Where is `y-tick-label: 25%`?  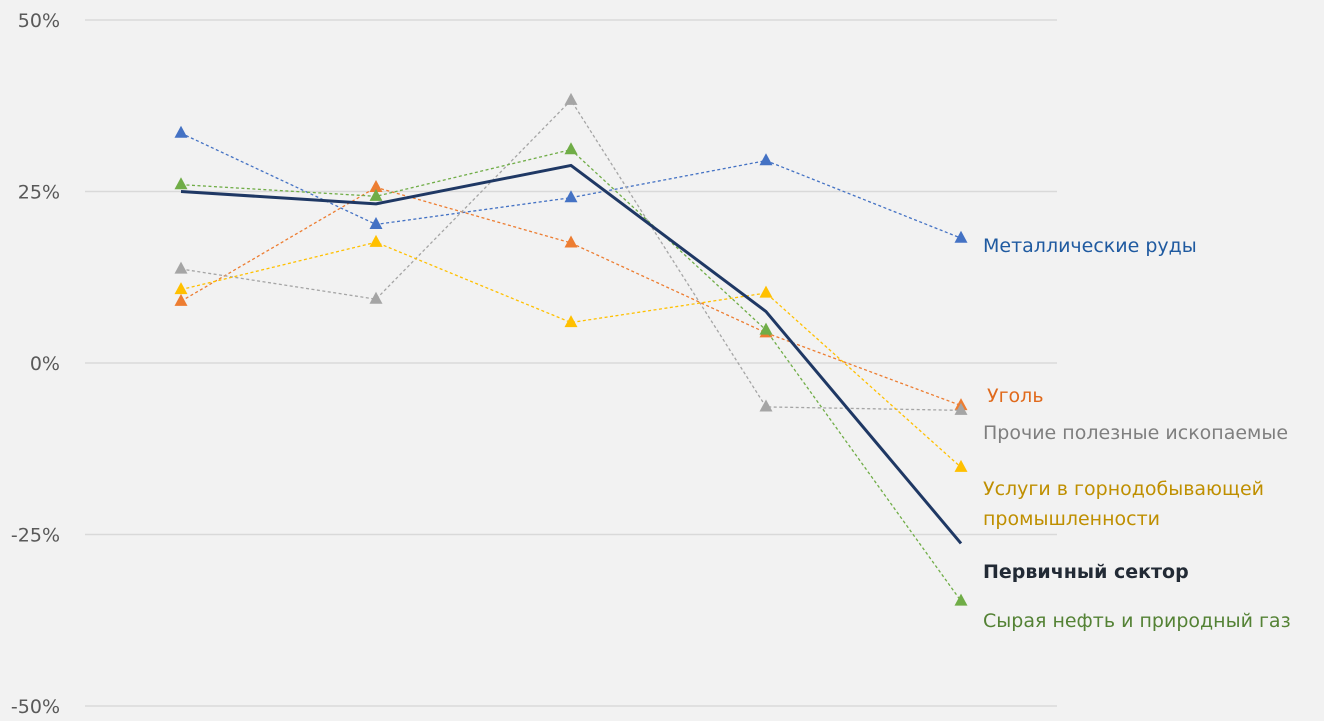 y-tick-label: 25% is located at coordinates (39, 193).